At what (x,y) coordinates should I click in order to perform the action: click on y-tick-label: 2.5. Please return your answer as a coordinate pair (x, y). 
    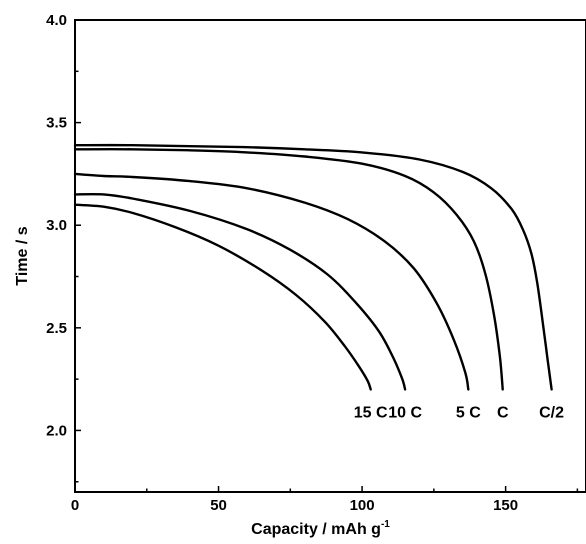
    Looking at the image, I should click on (56, 328).